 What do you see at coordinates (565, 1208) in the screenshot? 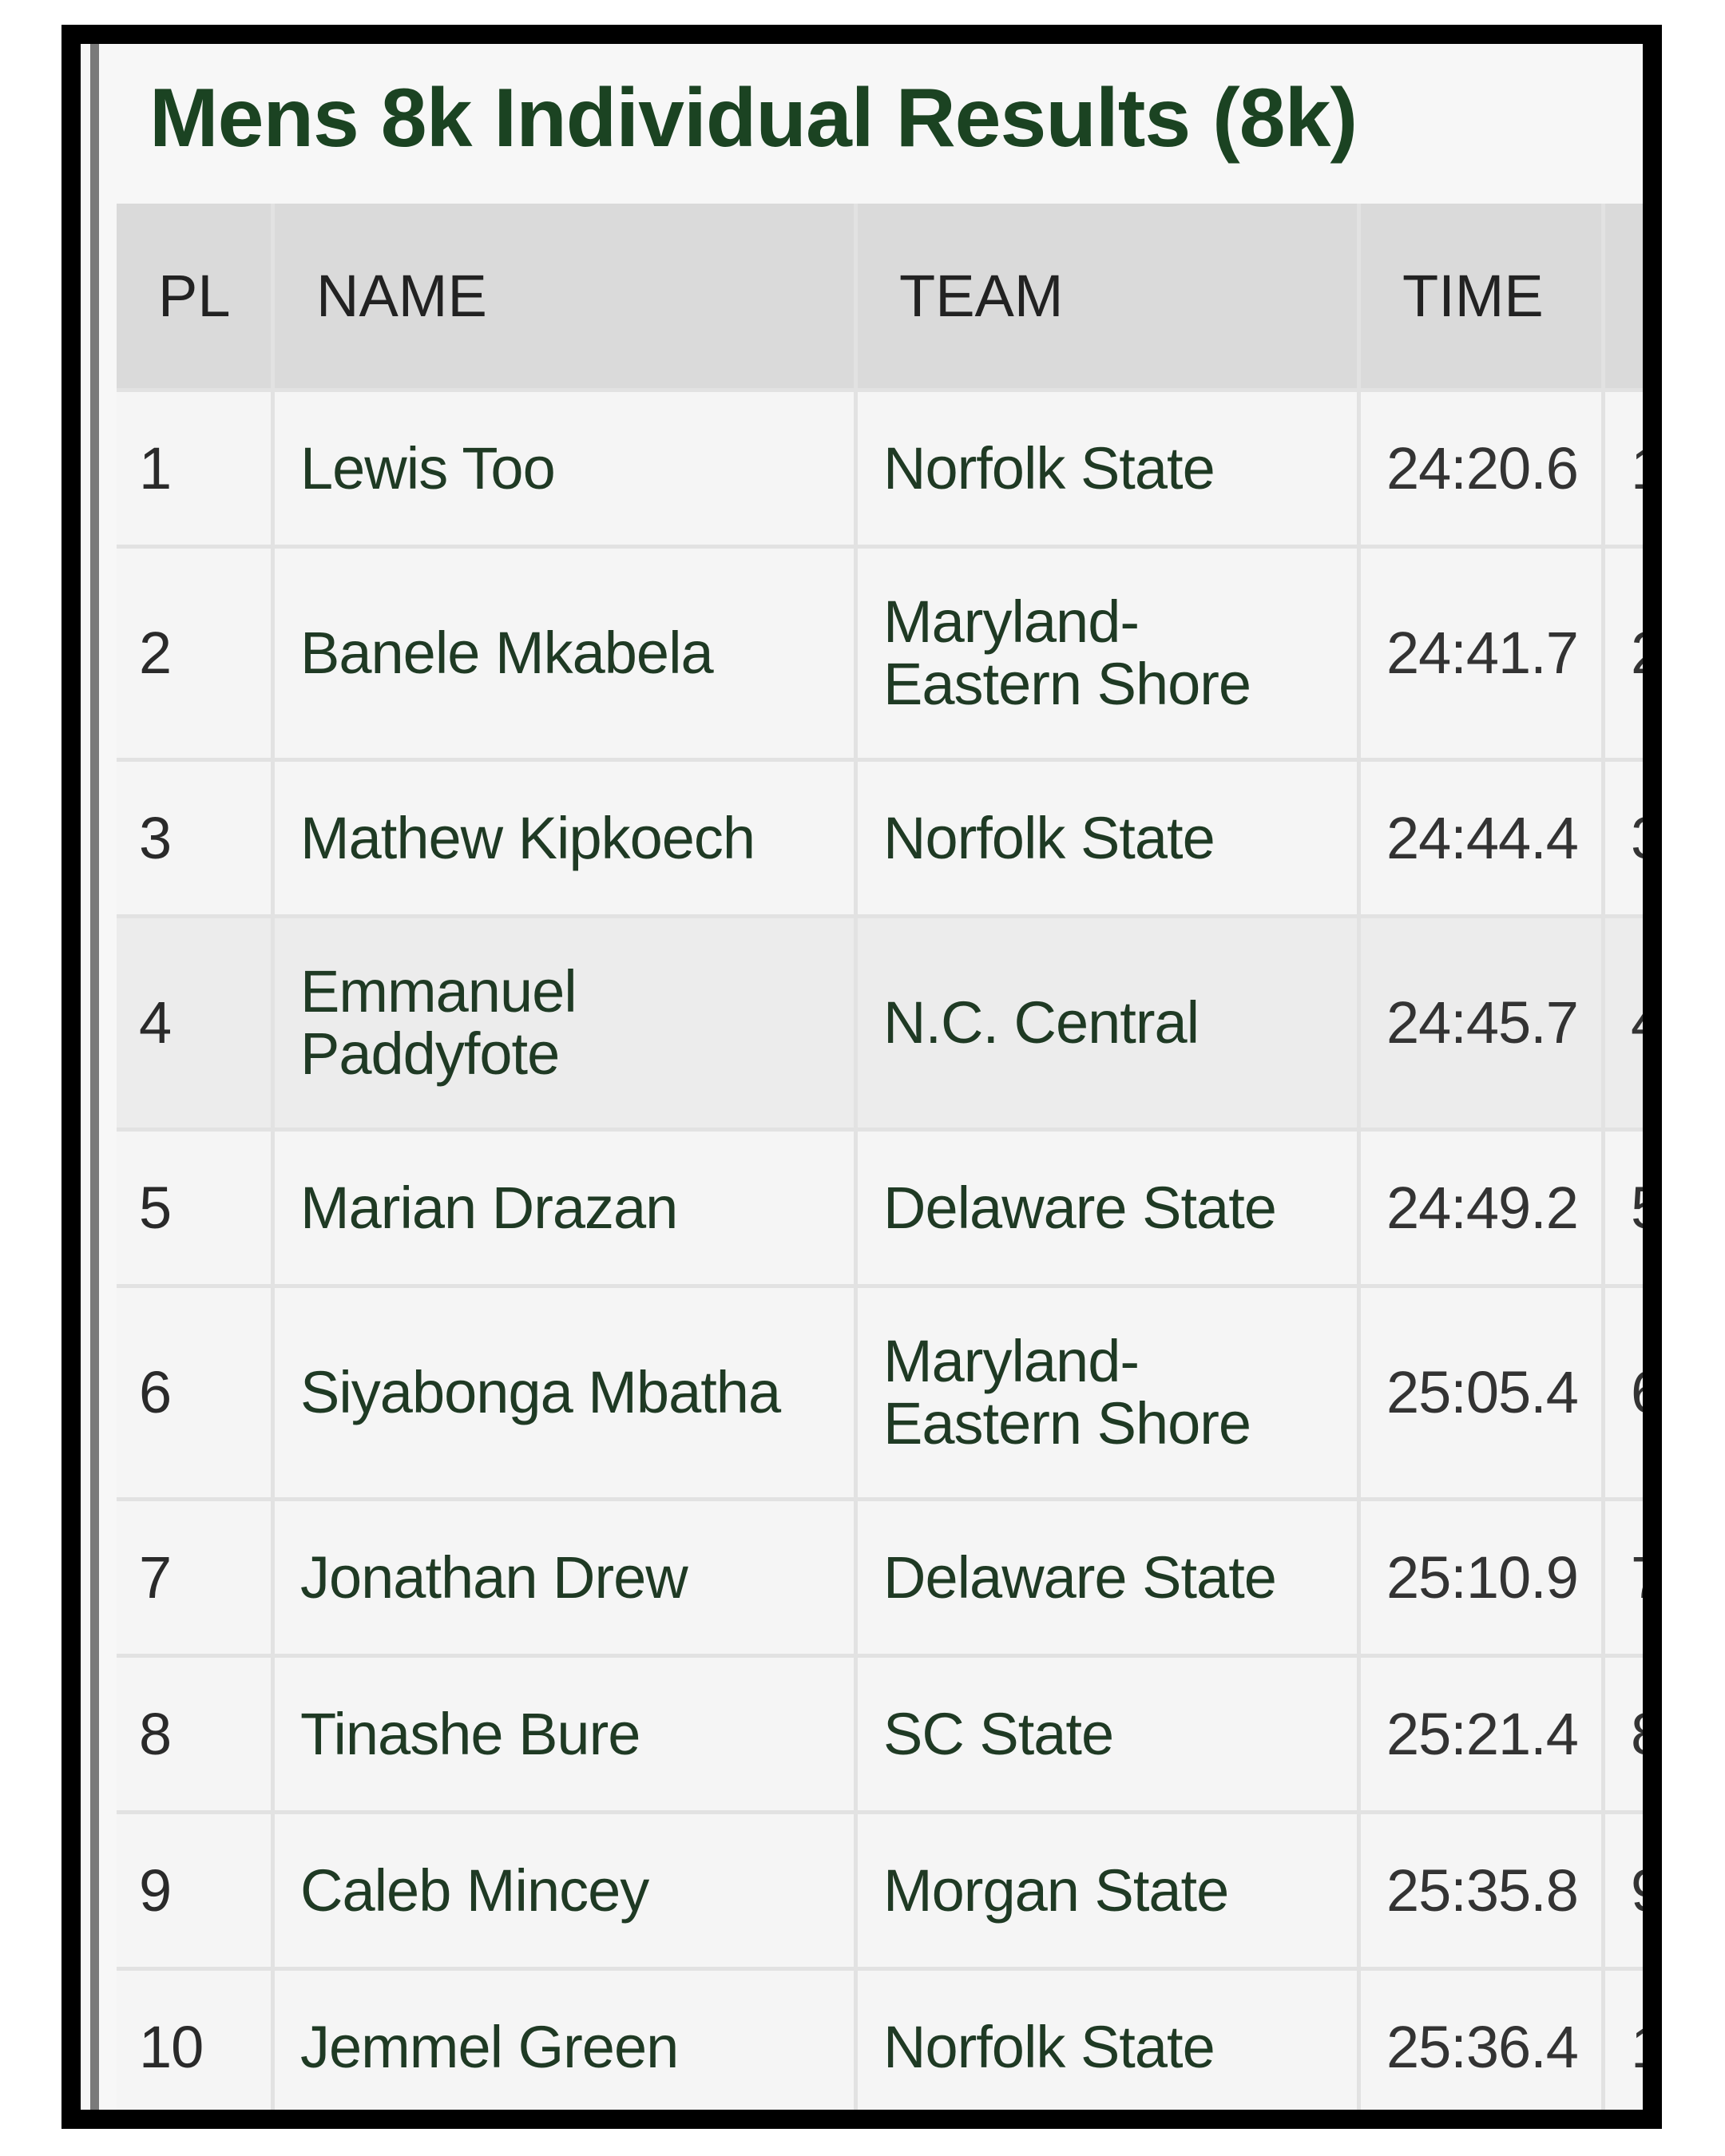
I see `name-cell: Marian Drazan` at bounding box center [565, 1208].